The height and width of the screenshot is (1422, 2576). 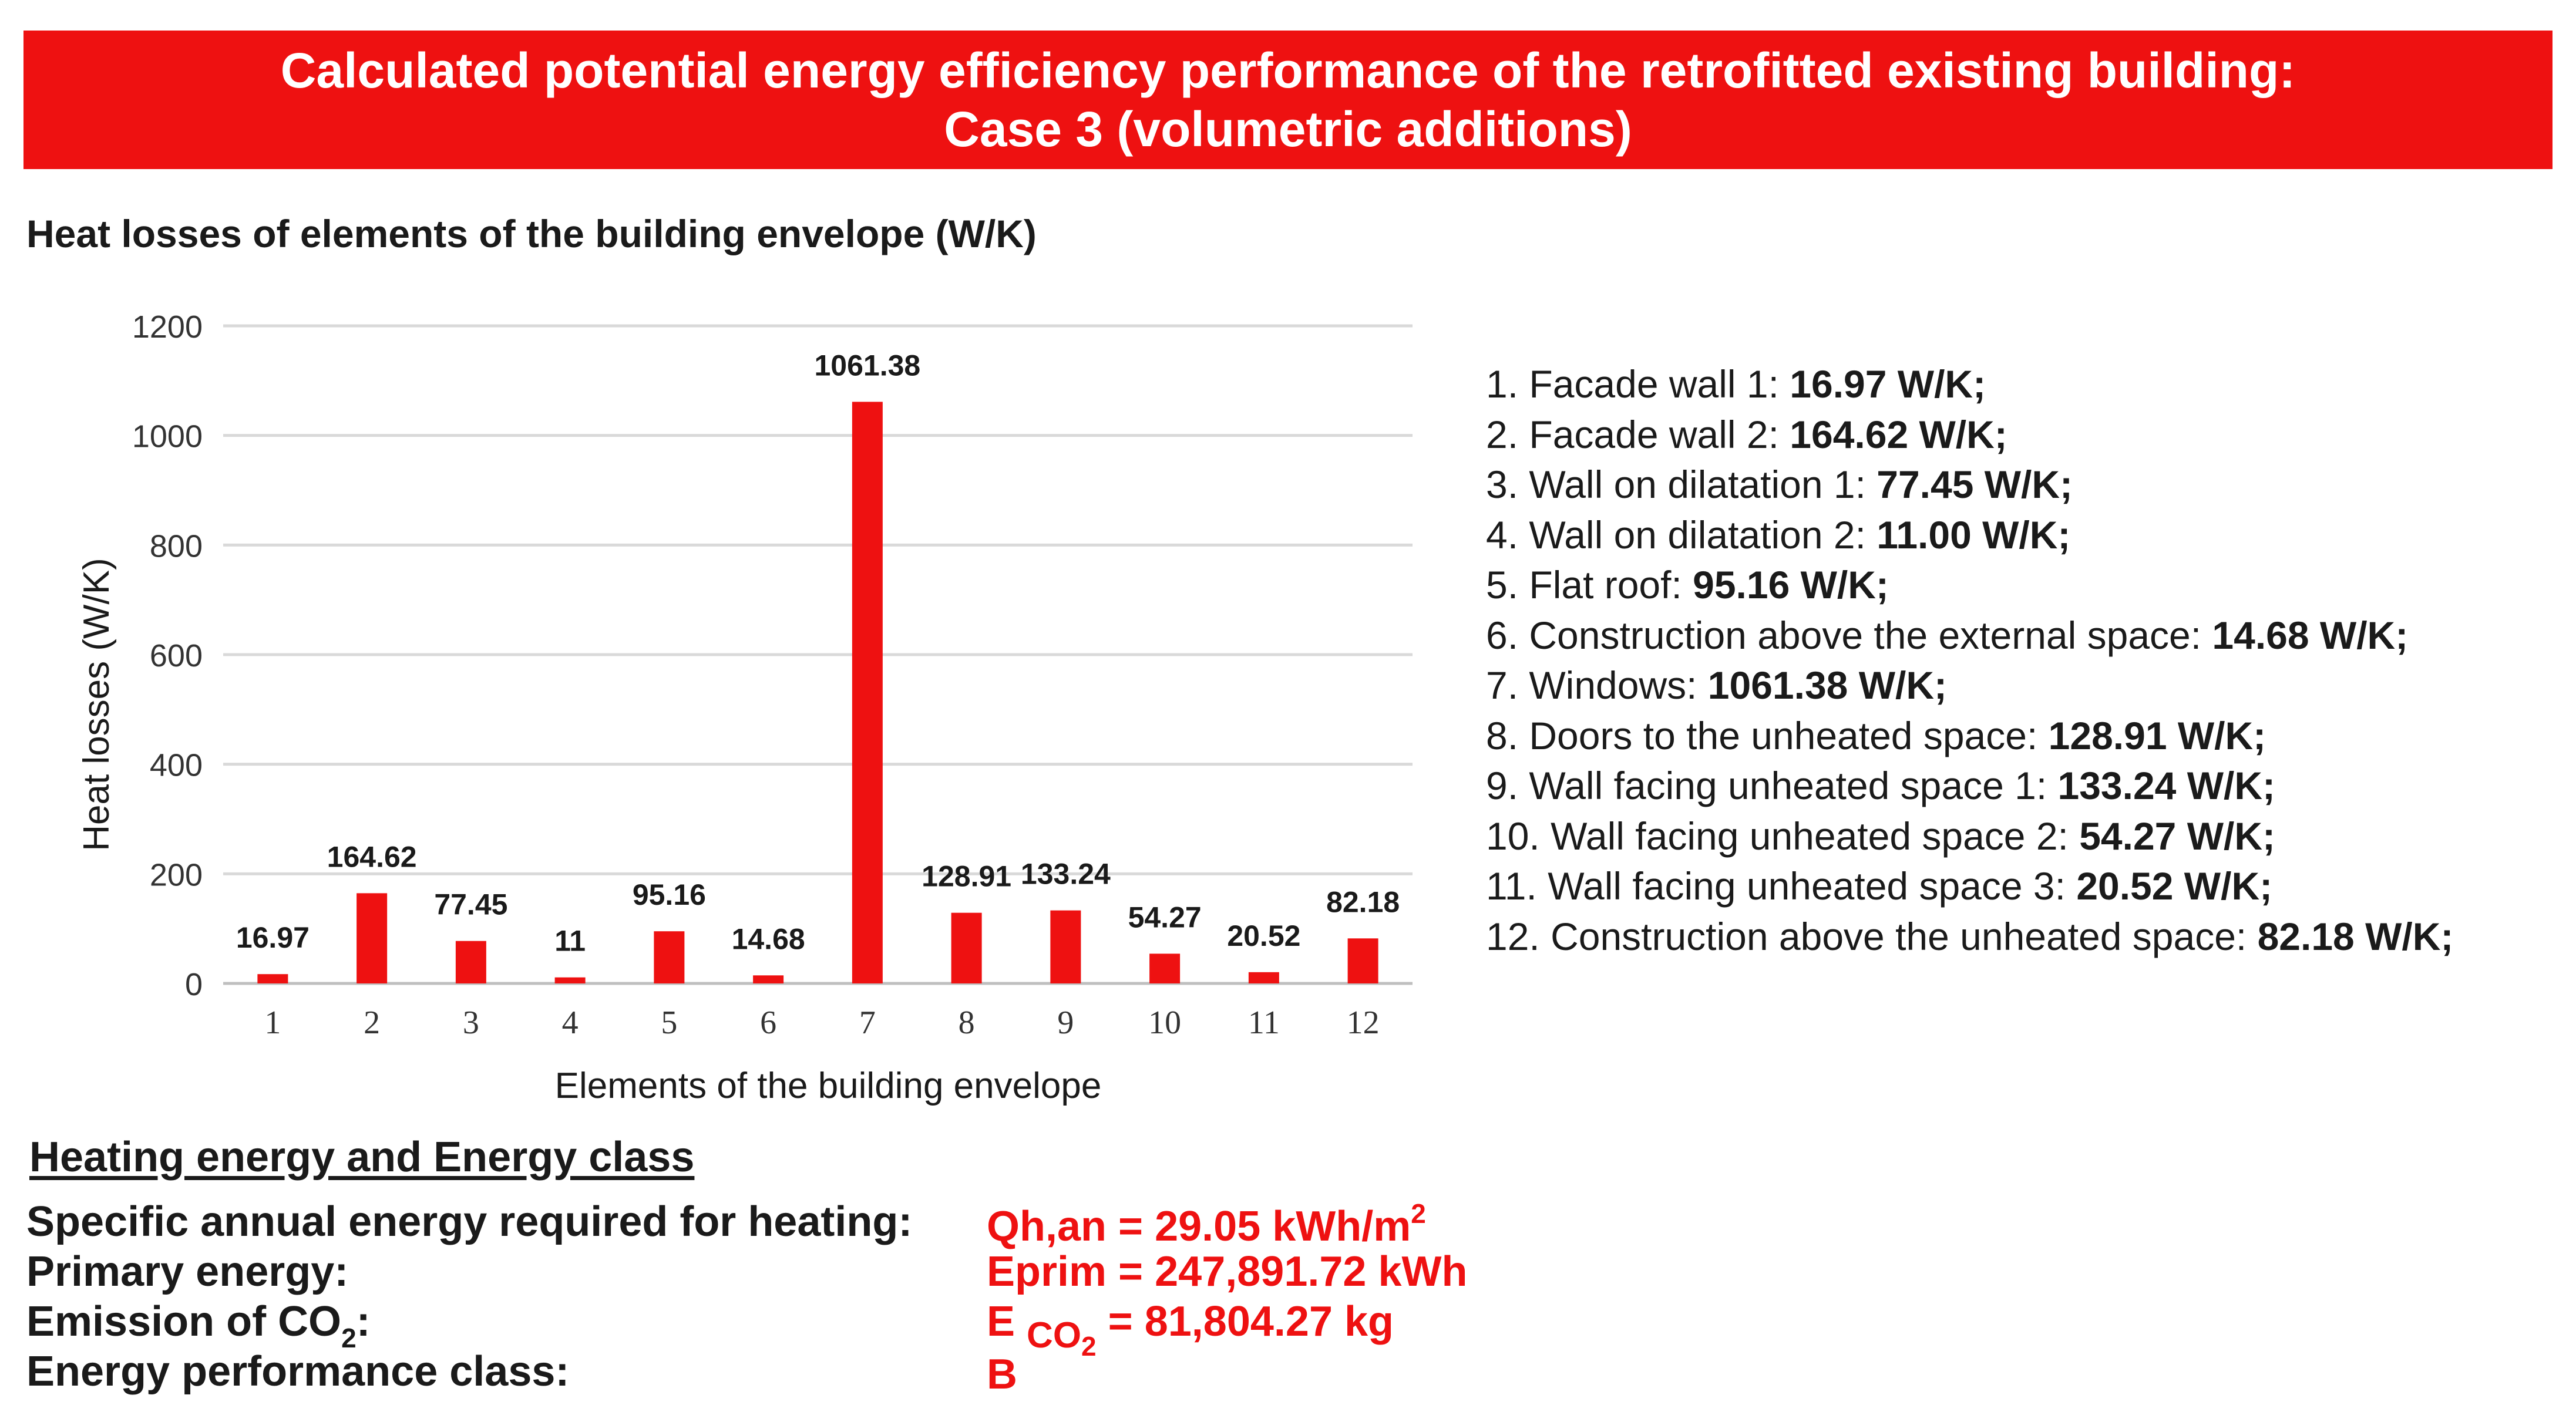 I want to click on legend-item-value: 16.97 W/K;, so click(x=1888, y=384).